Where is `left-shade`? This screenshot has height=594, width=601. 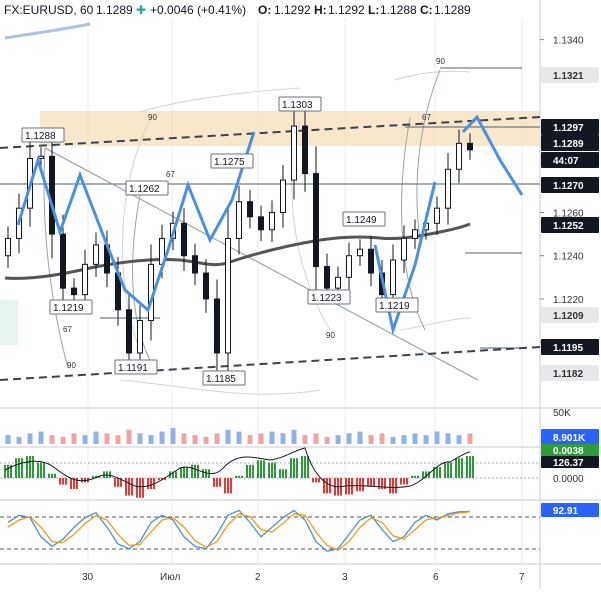 left-shade is located at coordinates (9, 322).